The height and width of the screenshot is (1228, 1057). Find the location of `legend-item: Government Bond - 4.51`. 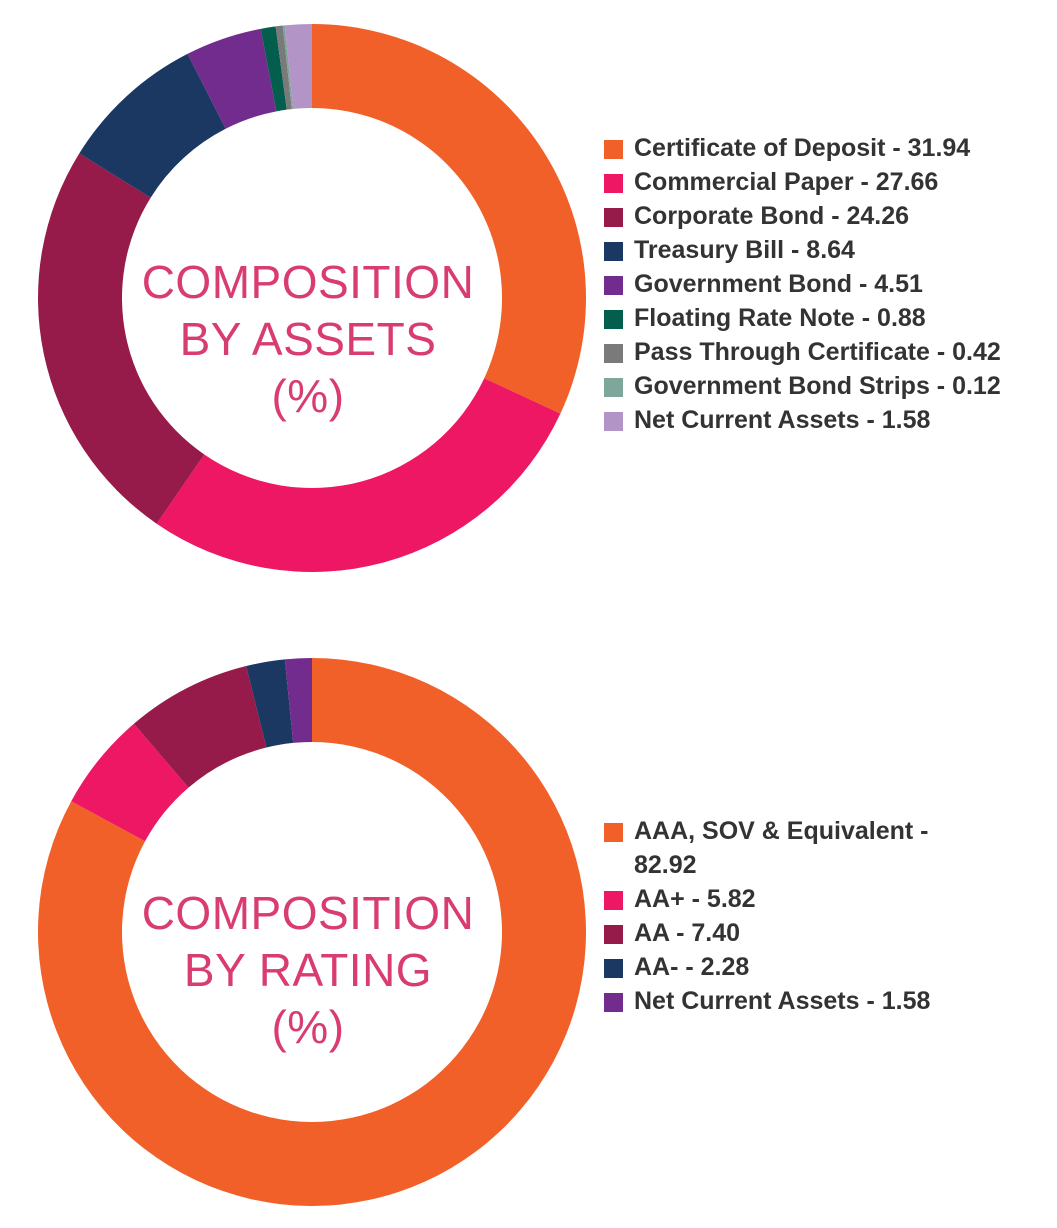

legend-item: Government Bond - 4.51 is located at coordinates (802, 284).